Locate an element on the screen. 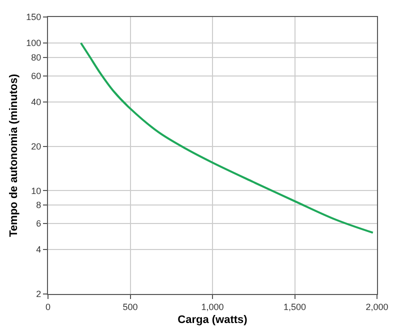 The width and height of the screenshot is (400, 335). y-axis-title: Tempo de autonomia (minutos) is located at coordinates (14, 155).